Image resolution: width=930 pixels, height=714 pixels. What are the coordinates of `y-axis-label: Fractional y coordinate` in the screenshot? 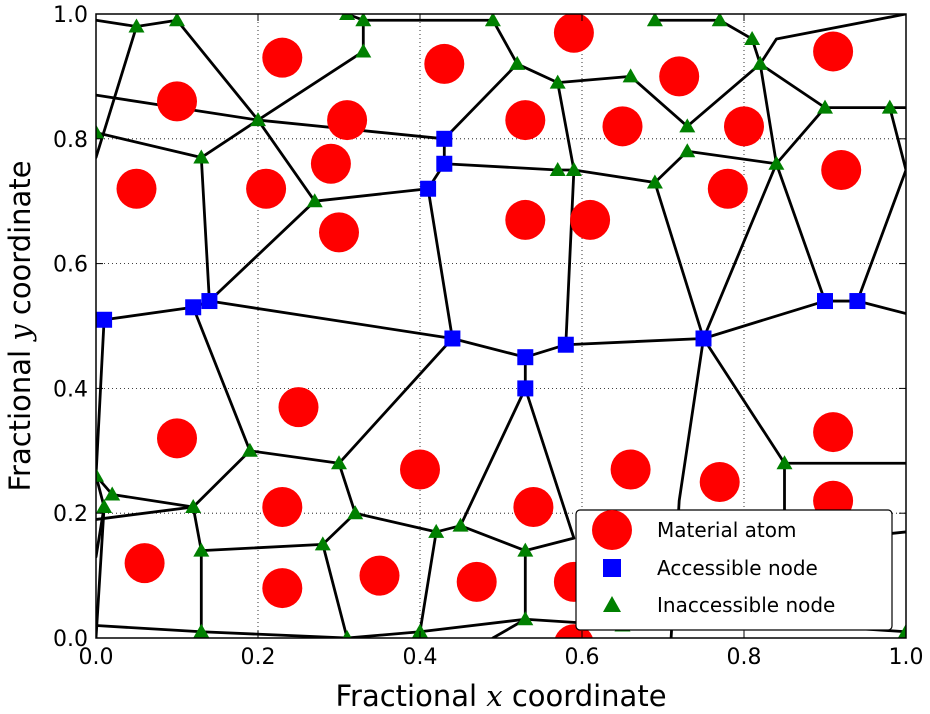 It's located at (20, 325).